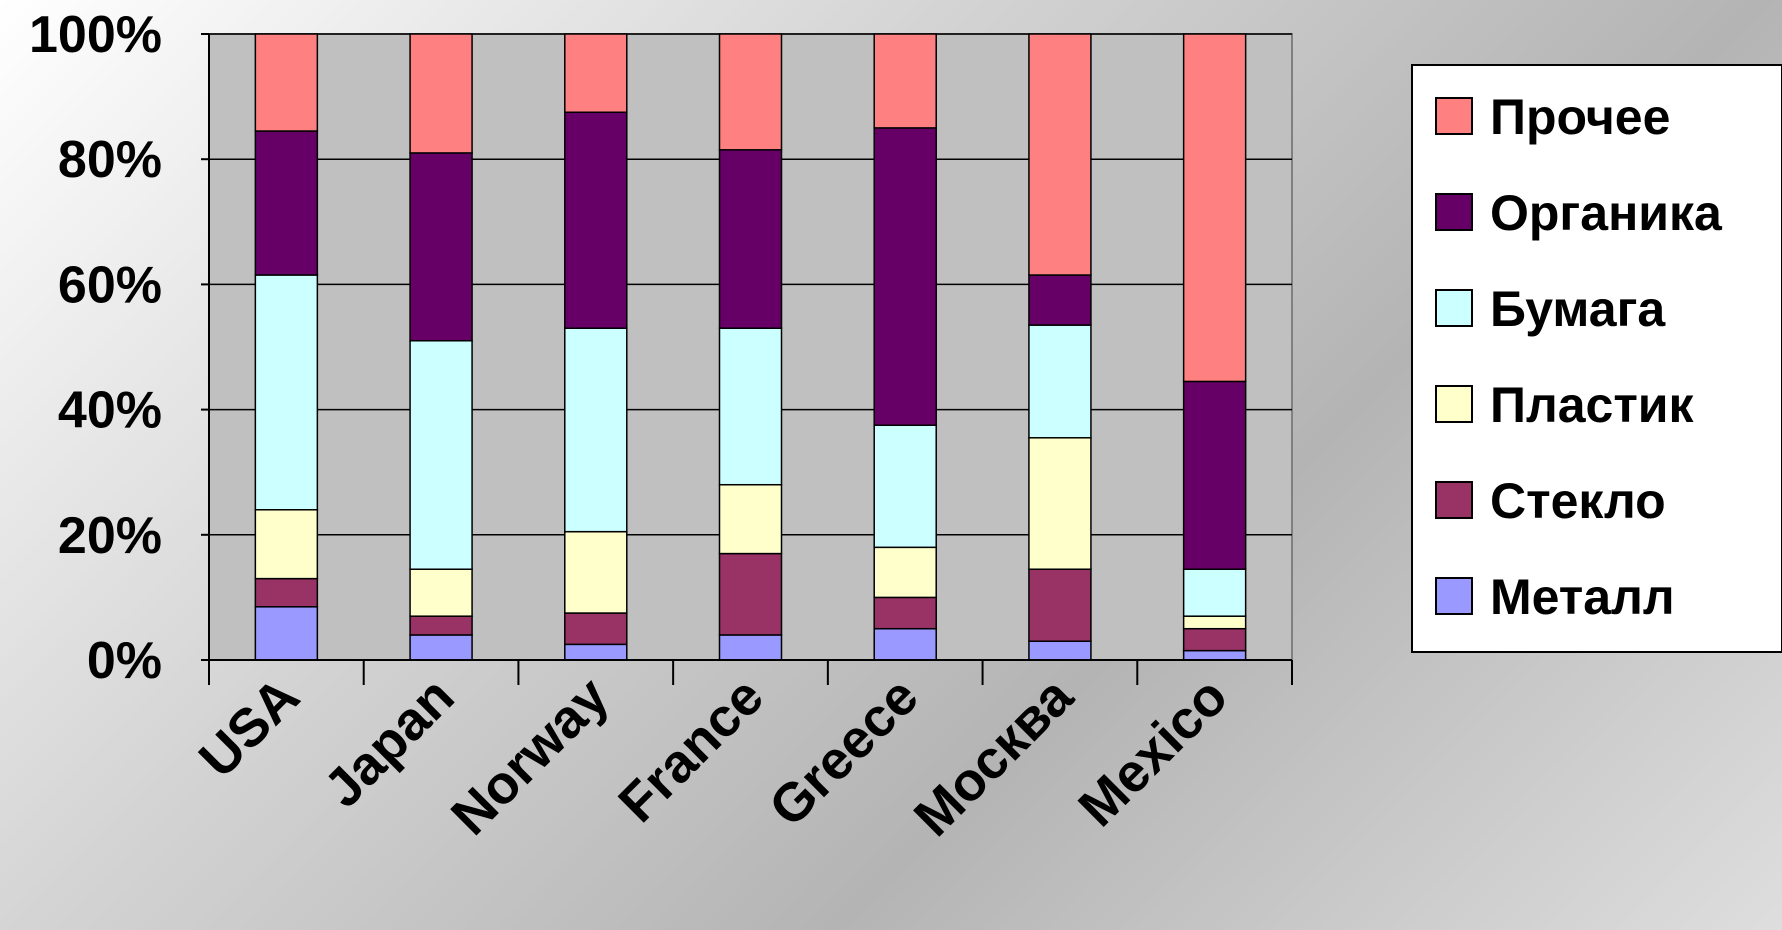 The image size is (1782, 930). I want to click on legend-label: Прочее, so click(1580, 117).